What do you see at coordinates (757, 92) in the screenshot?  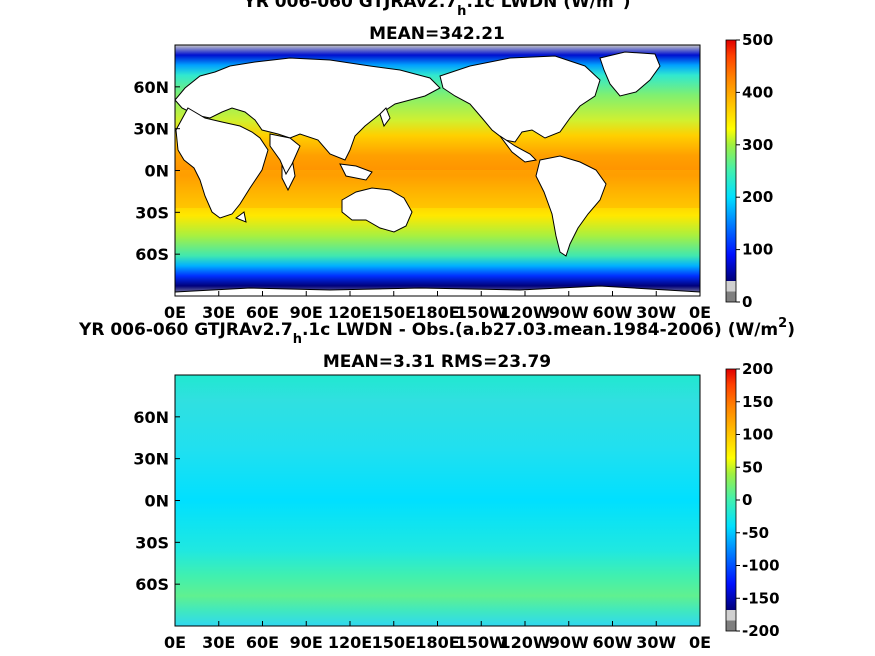 I see `colorbar-tick-label: 400` at bounding box center [757, 92].